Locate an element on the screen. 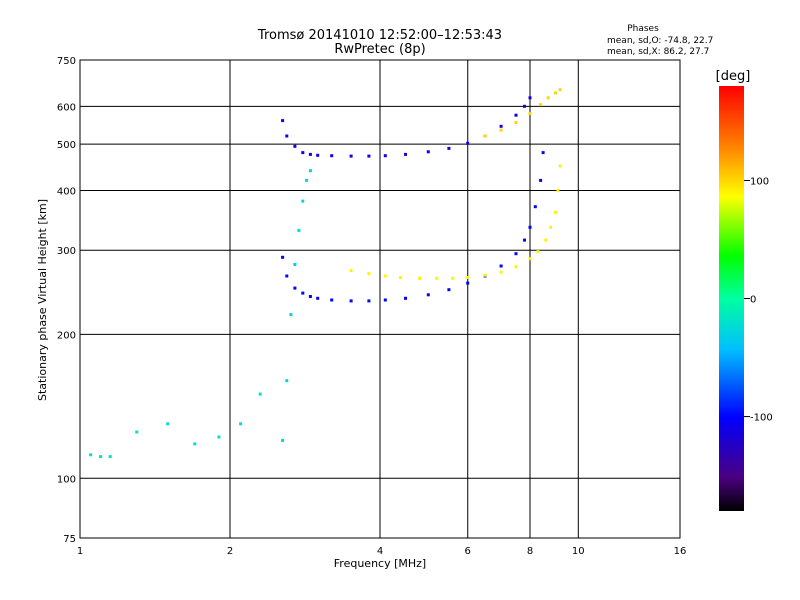 The image size is (800, 600). x-tick-label: 8 is located at coordinates (530, 551).